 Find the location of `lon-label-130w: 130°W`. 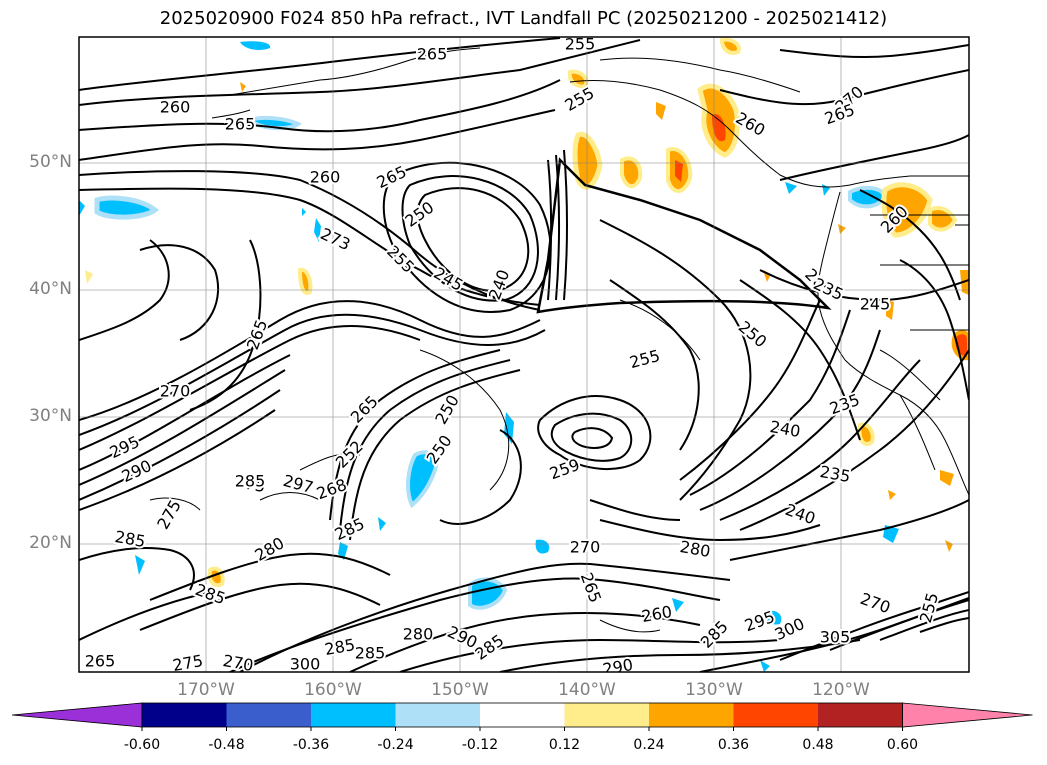

lon-label-130w: 130°W is located at coordinates (714, 690).